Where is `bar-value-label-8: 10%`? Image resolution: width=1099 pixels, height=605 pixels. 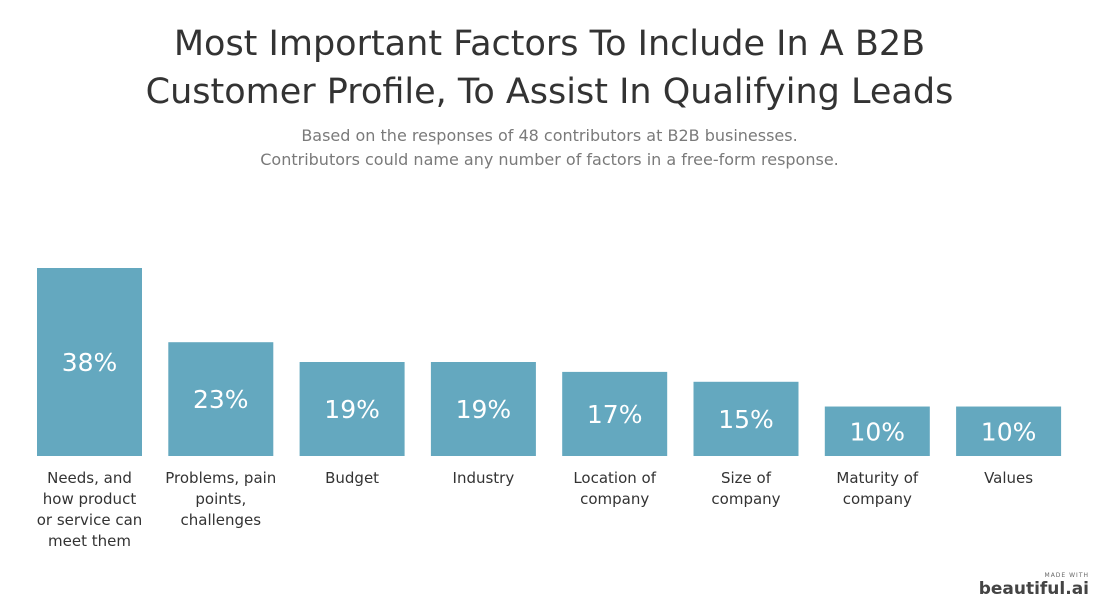
bar-value-label-8: 10% is located at coordinates (1009, 431).